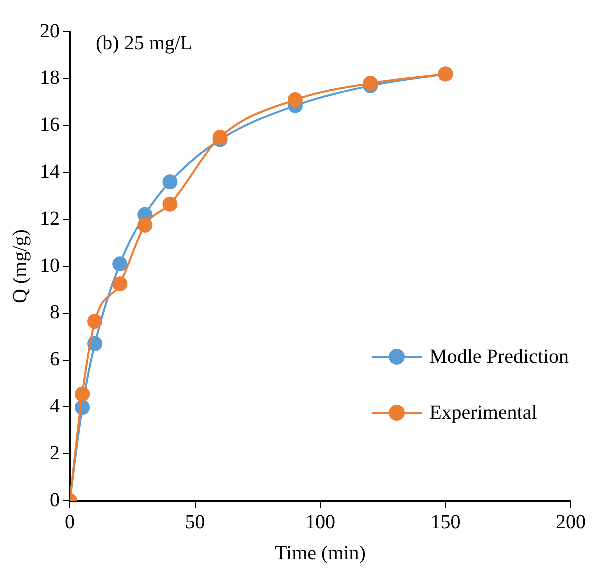 The height and width of the screenshot is (575, 609). What do you see at coordinates (571, 522) in the screenshot?
I see `x-tick-label: 200` at bounding box center [571, 522].